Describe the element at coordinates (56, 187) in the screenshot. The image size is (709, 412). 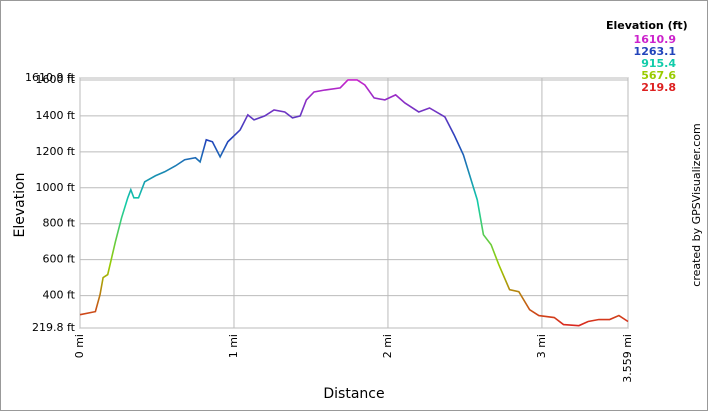
I see `y-tick-label: 1000 ft` at that location.